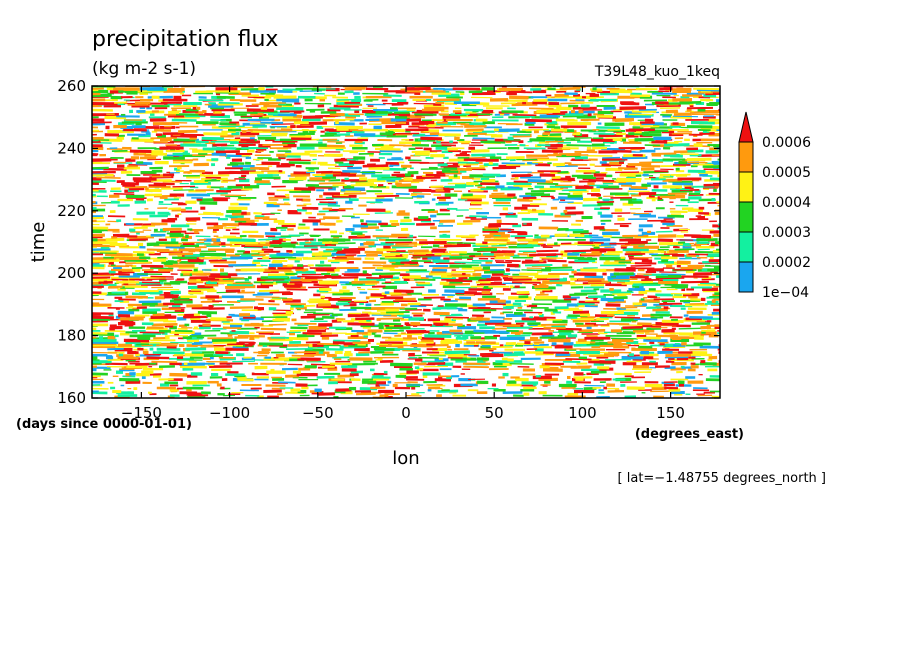  I want to click on run-label: T39L48_kuo_1keq, so click(657, 72).